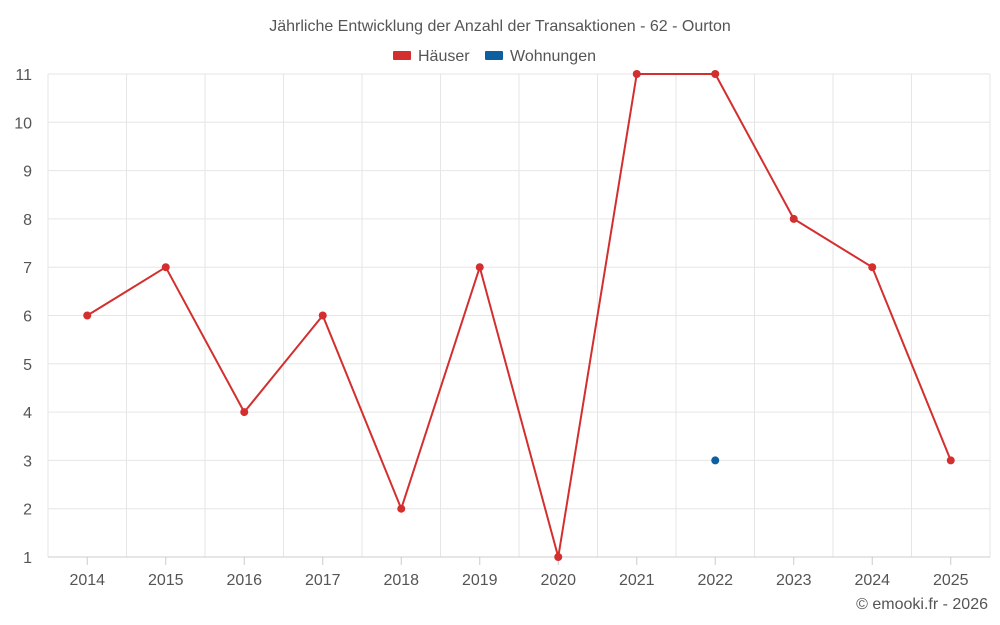 The image size is (1000, 625). I want to click on y-tick-label: 3, so click(27, 461).